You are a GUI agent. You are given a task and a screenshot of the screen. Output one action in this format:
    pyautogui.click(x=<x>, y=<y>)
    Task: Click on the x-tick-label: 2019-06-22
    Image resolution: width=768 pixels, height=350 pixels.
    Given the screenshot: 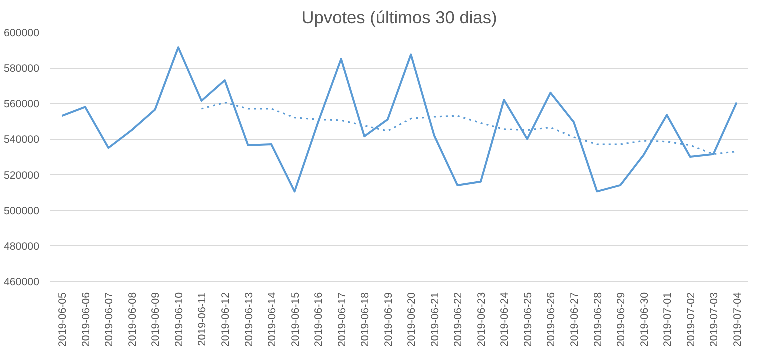 What is the action you would take?
    pyautogui.click(x=458, y=320)
    